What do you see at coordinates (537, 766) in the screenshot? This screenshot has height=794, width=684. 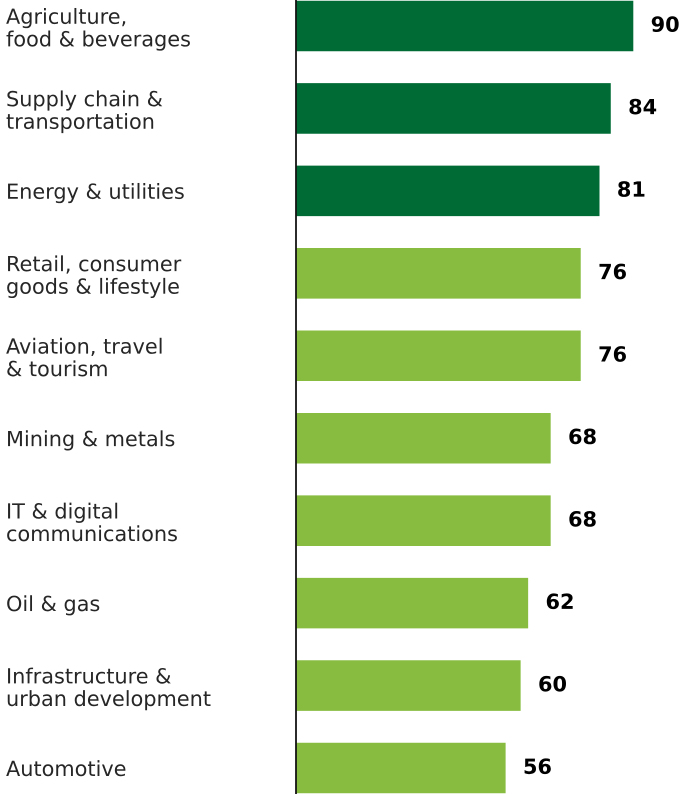 I see `data-label: 56` at bounding box center [537, 766].